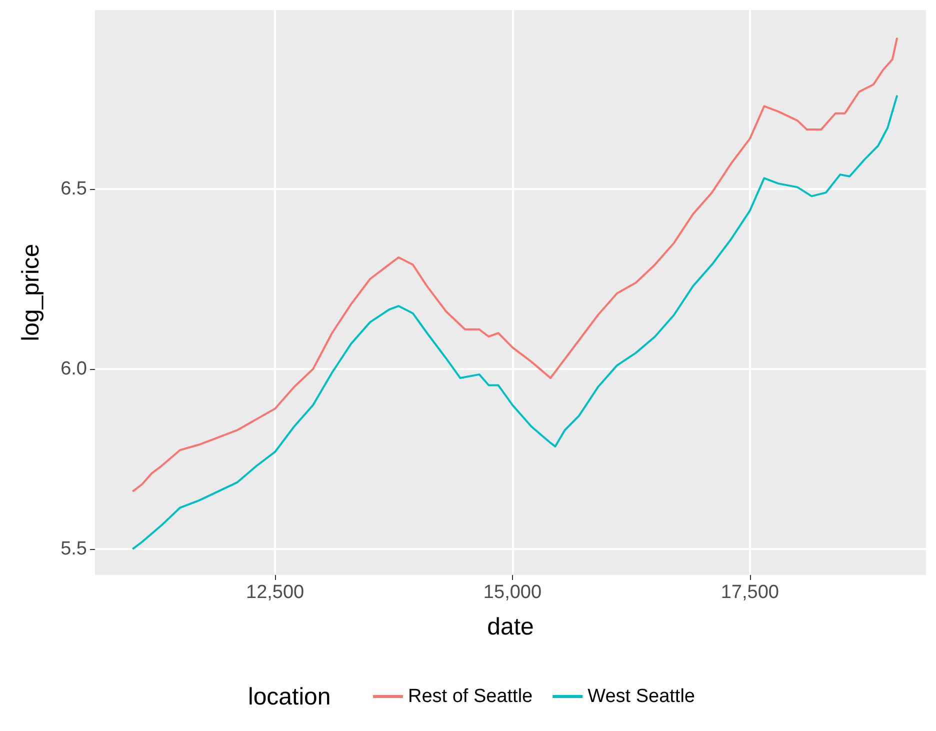  I want to click on y-tick-label: 5.5, so click(73, 549).